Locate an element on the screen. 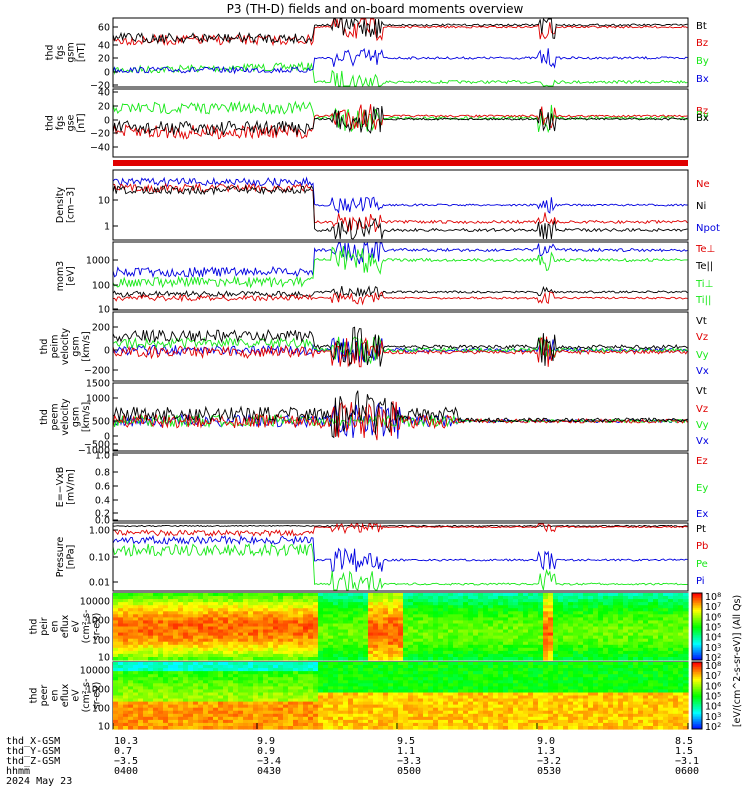 Image resolution: width=750 pixels, height=800 pixels. y-tick-label: 0.10 is located at coordinates (99, 558).